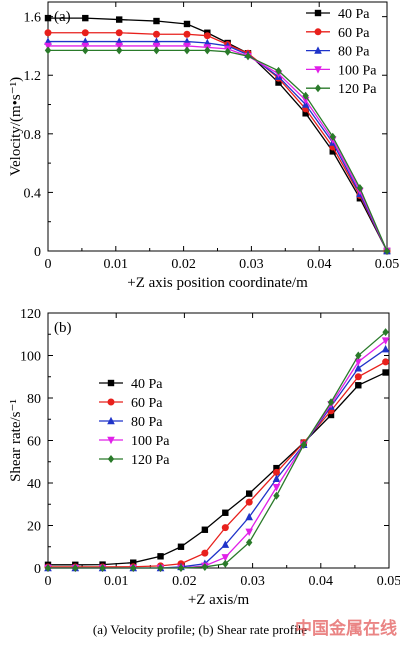  Describe the element at coordinates (30, 357) in the screenshot. I see `y-tick-label: 100` at that location.